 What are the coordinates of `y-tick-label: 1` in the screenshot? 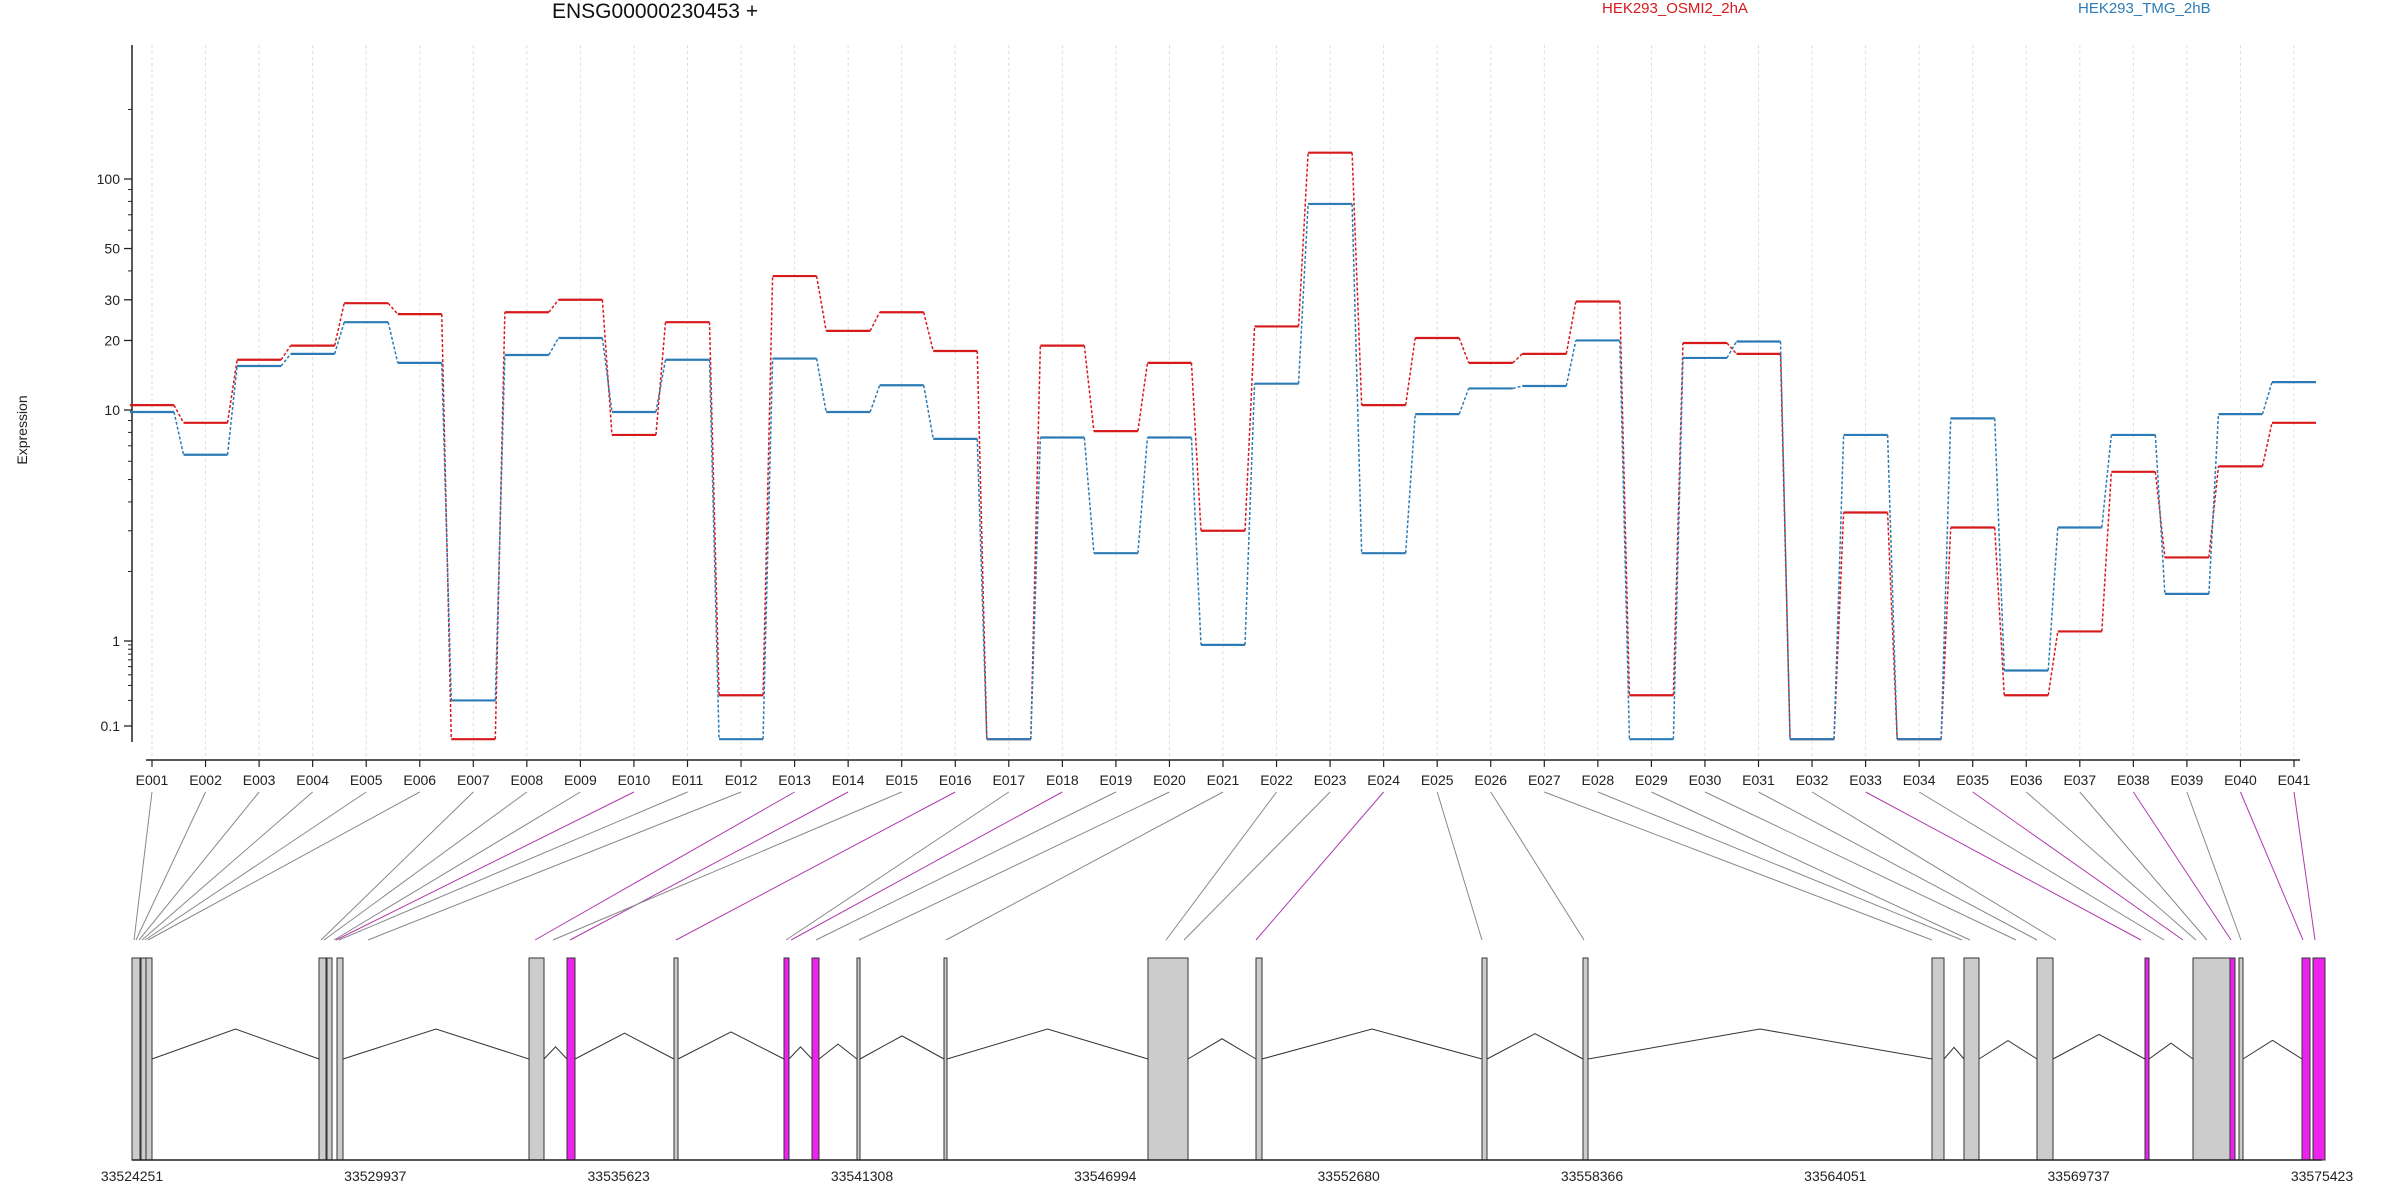 It's located at (116, 641).